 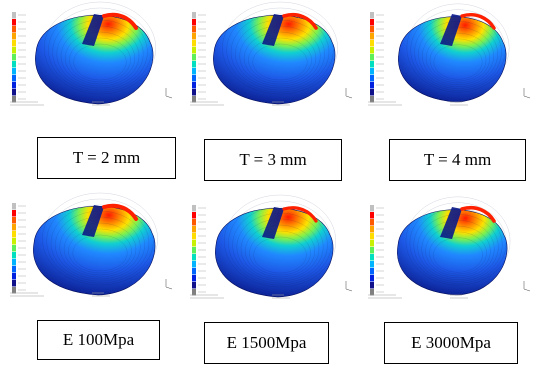 I want to click on fea-panel-e1500, so click(x=268, y=247).